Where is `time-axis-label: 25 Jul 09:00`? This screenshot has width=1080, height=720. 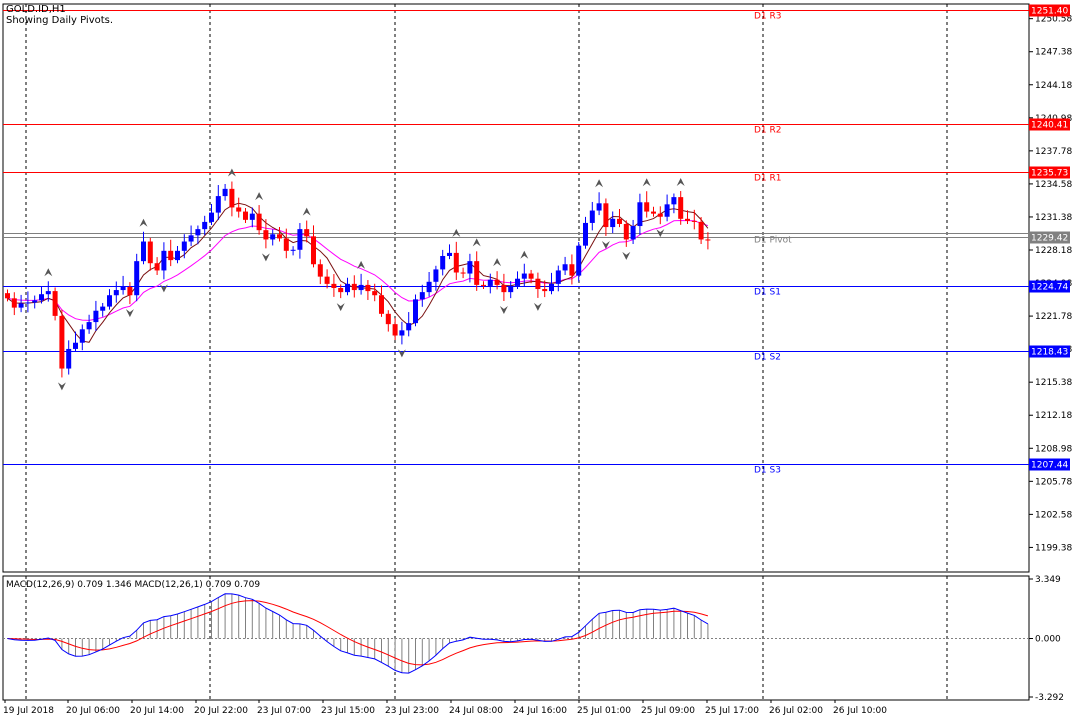 time-axis-label: 25 Jul 09:00 is located at coordinates (668, 711).